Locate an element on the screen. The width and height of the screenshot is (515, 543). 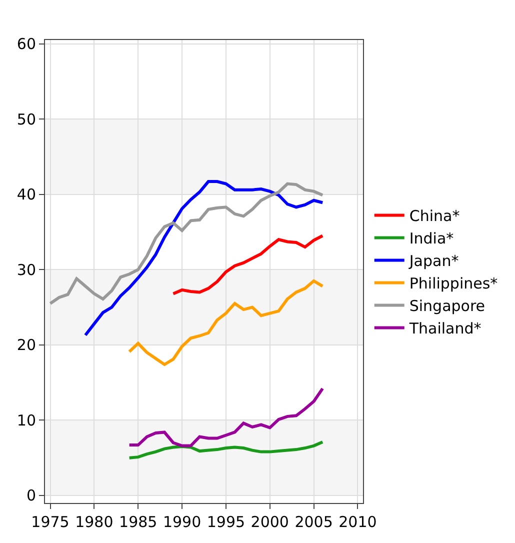
x-tick-label: 1990 is located at coordinates (182, 522).